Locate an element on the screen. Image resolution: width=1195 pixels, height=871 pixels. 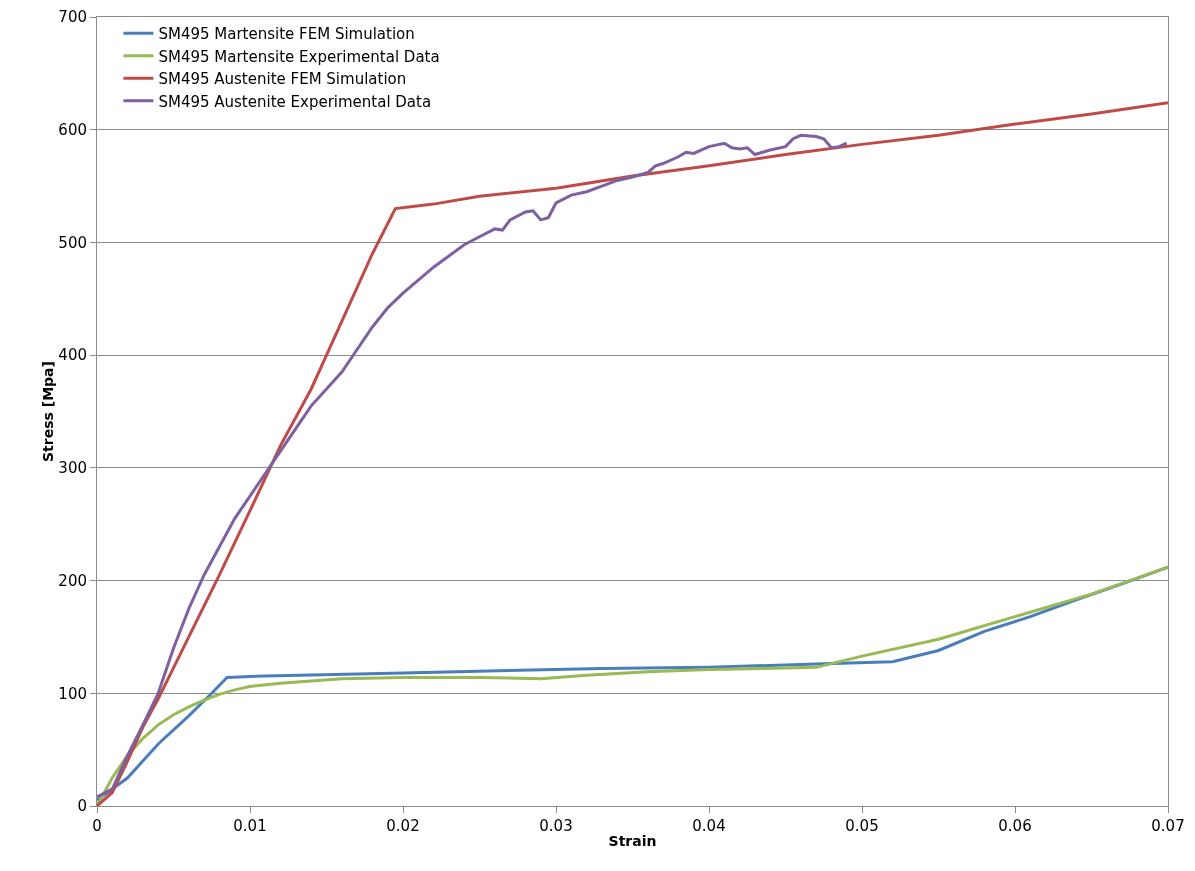
y-tick-label: 0 is located at coordinates (82, 806).